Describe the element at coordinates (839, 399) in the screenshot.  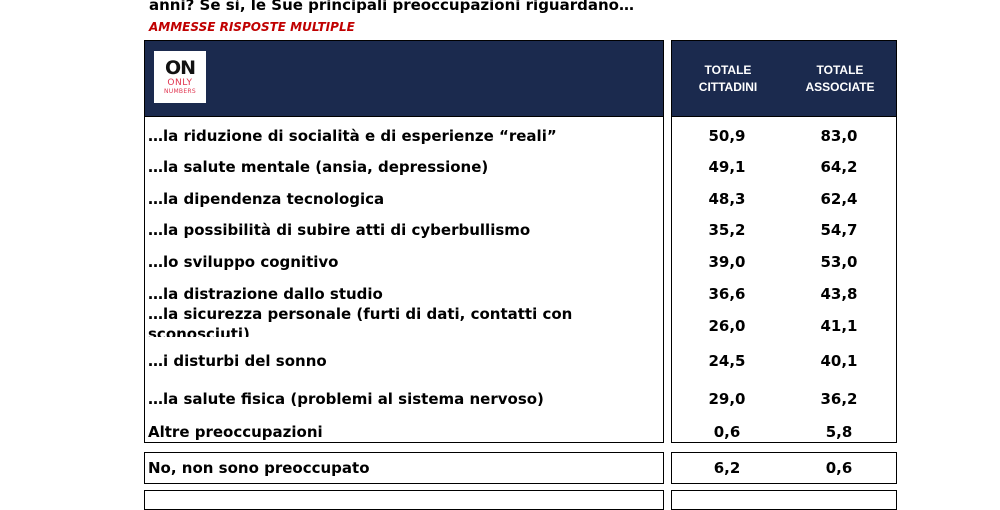
I see `value-associate: 36,2` at that location.